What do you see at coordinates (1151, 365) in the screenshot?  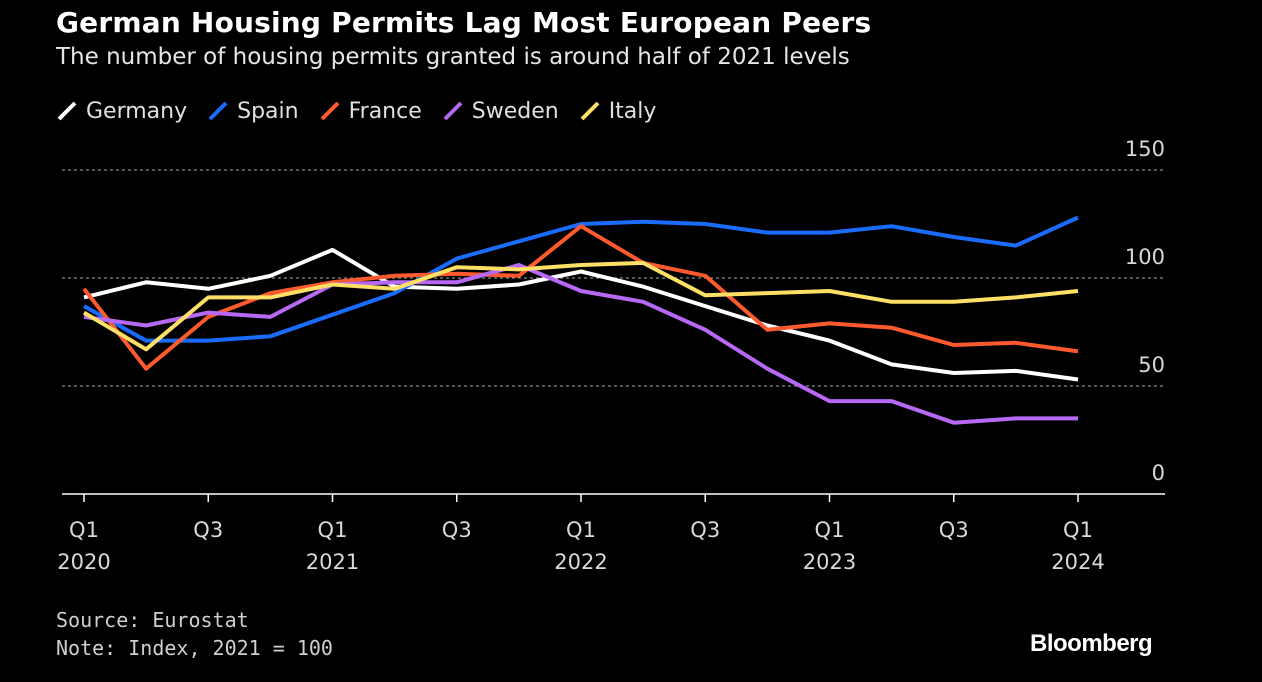 I see `y-tick-label-50: 50` at bounding box center [1151, 365].